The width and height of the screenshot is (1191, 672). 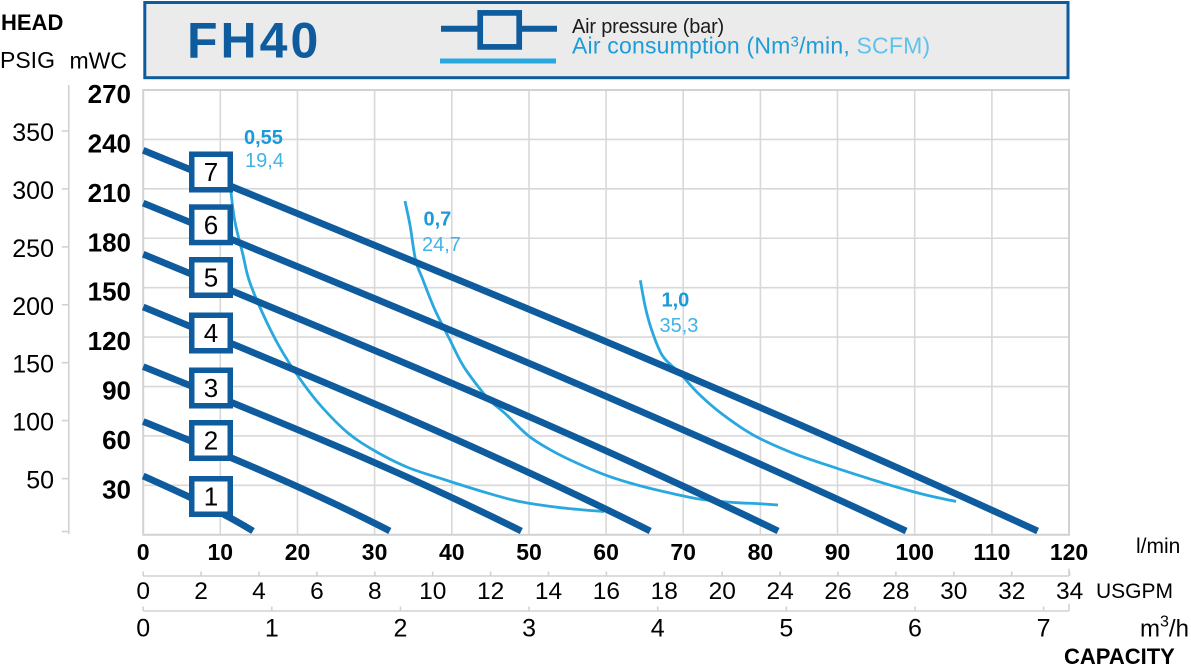 I want to click on svg-text: 19,4, so click(x=264, y=161).